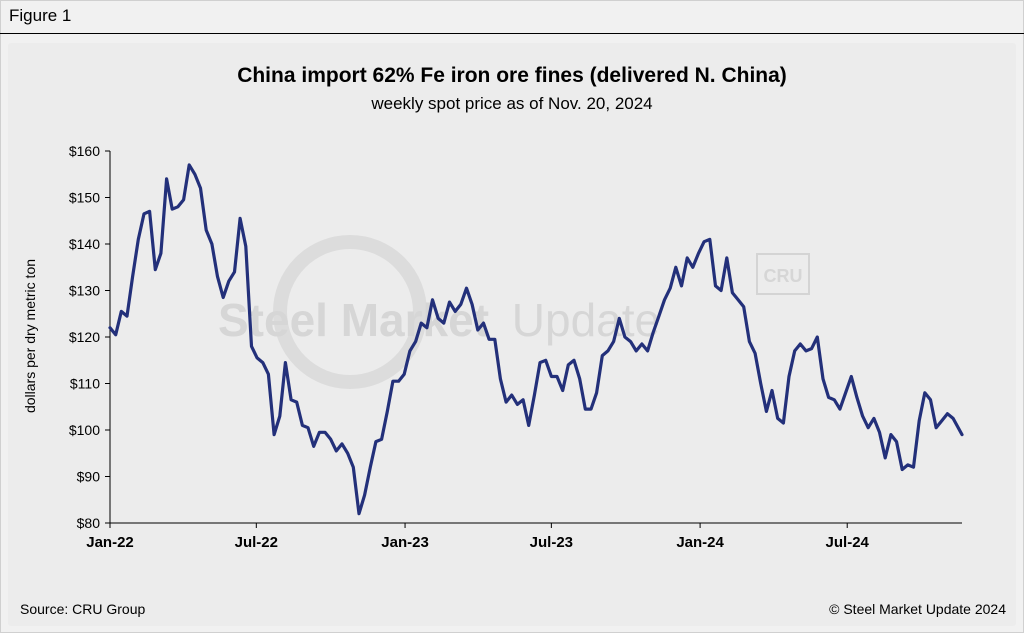 The height and width of the screenshot is (633, 1024). What do you see at coordinates (84, 337) in the screenshot?
I see `y-tick-label: $120` at bounding box center [84, 337].